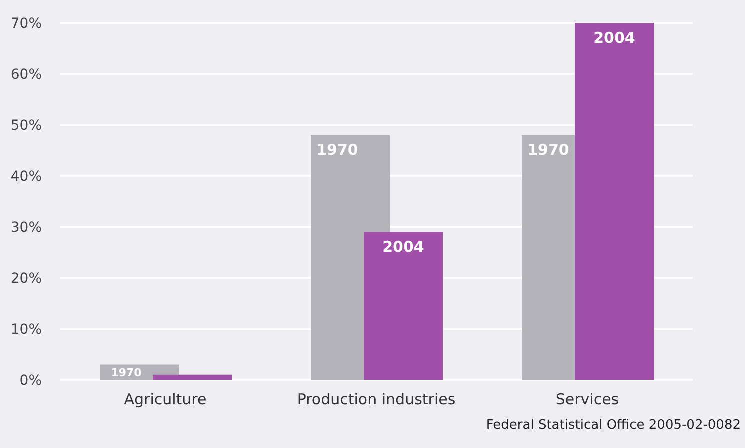 This screenshot has width=745, height=448. I want to click on y-tick-label: 10%, so click(26, 330).